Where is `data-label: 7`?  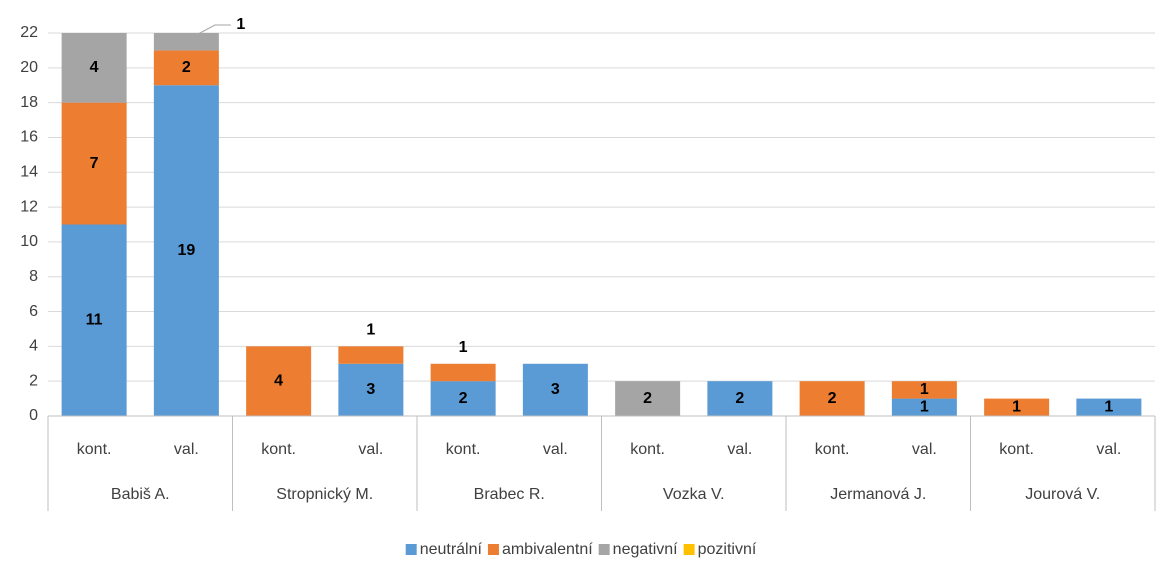 data-label: 7 is located at coordinates (94, 163).